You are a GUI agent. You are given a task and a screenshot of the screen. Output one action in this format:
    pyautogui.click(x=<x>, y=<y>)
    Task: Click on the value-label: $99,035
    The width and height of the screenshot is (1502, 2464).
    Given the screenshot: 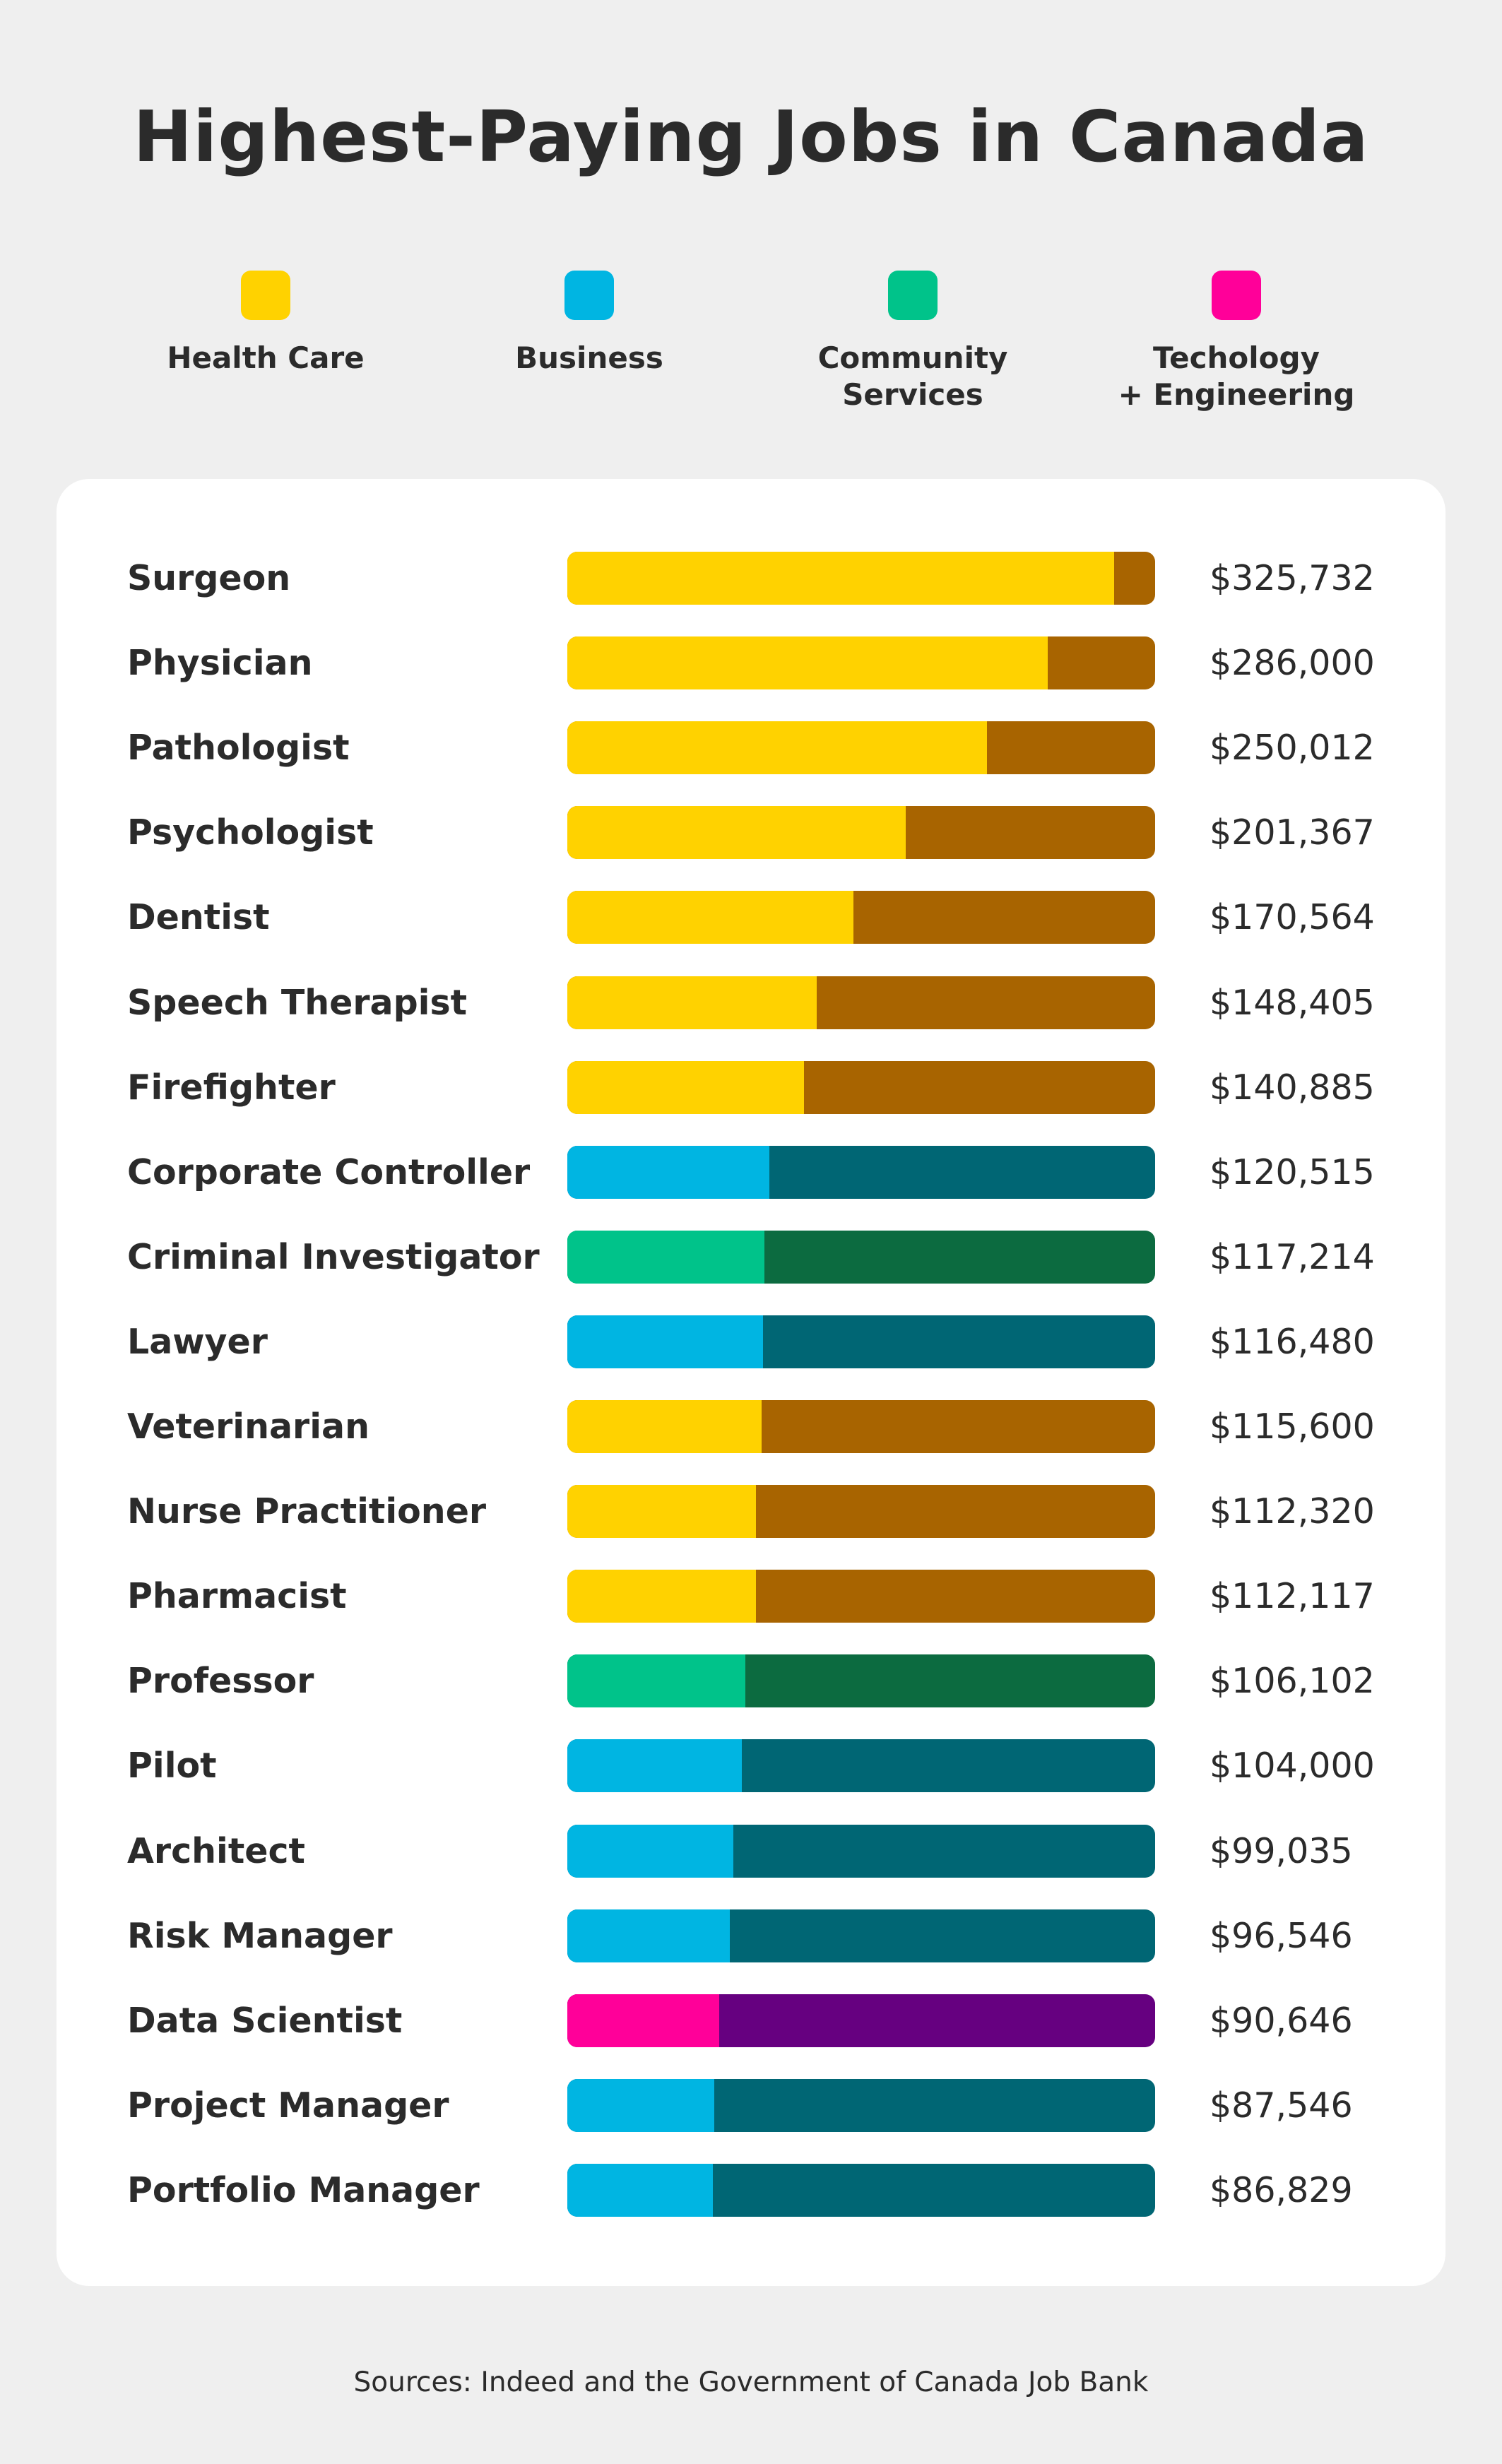 What is the action you would take?
    pyautogui.click(x=1281, y=1850)
    